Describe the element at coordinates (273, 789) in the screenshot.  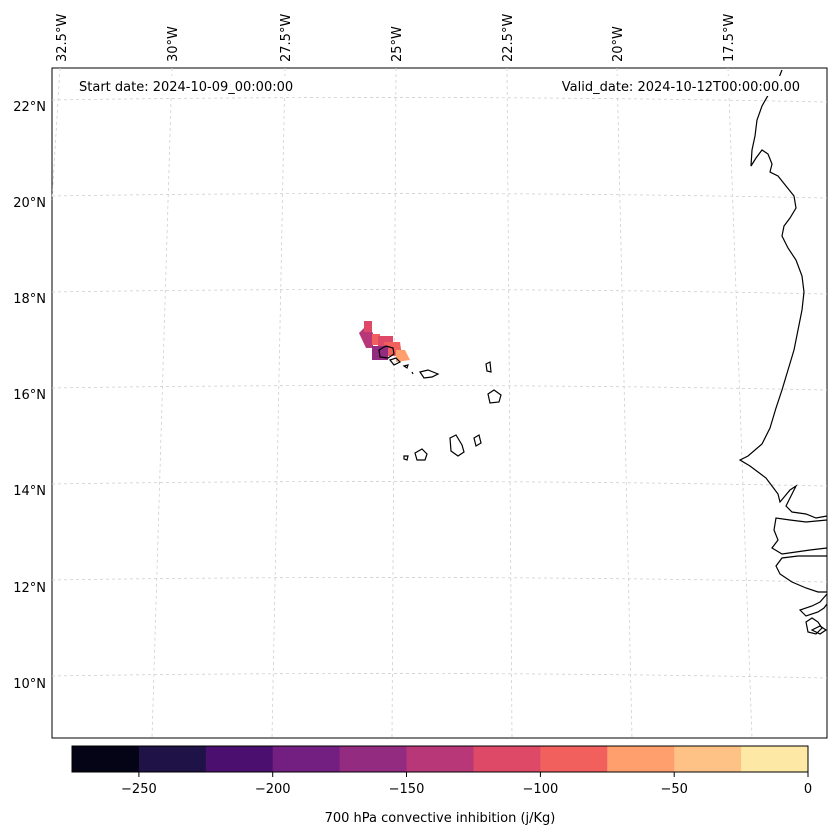
I see `colorbar-tick-label: −200` at that location.